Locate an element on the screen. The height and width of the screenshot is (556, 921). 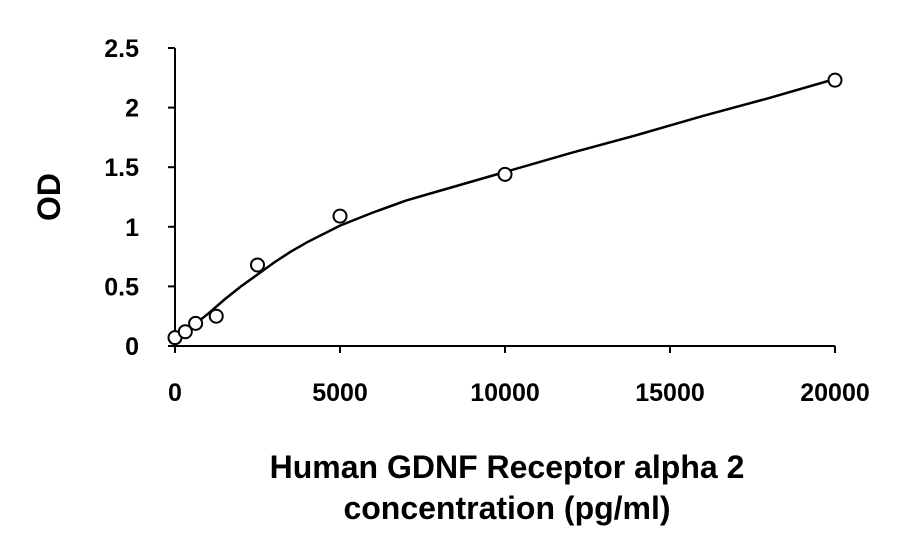
x-tick-label: 0 is located at coordinates (175, 393).